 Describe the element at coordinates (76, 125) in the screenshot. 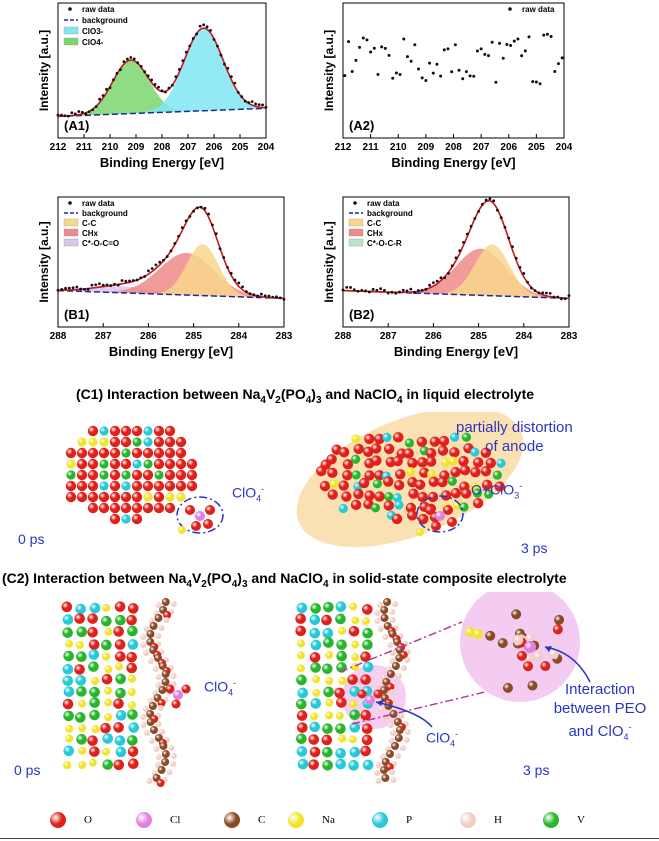

I see `panel-label: (A1)` at that location.